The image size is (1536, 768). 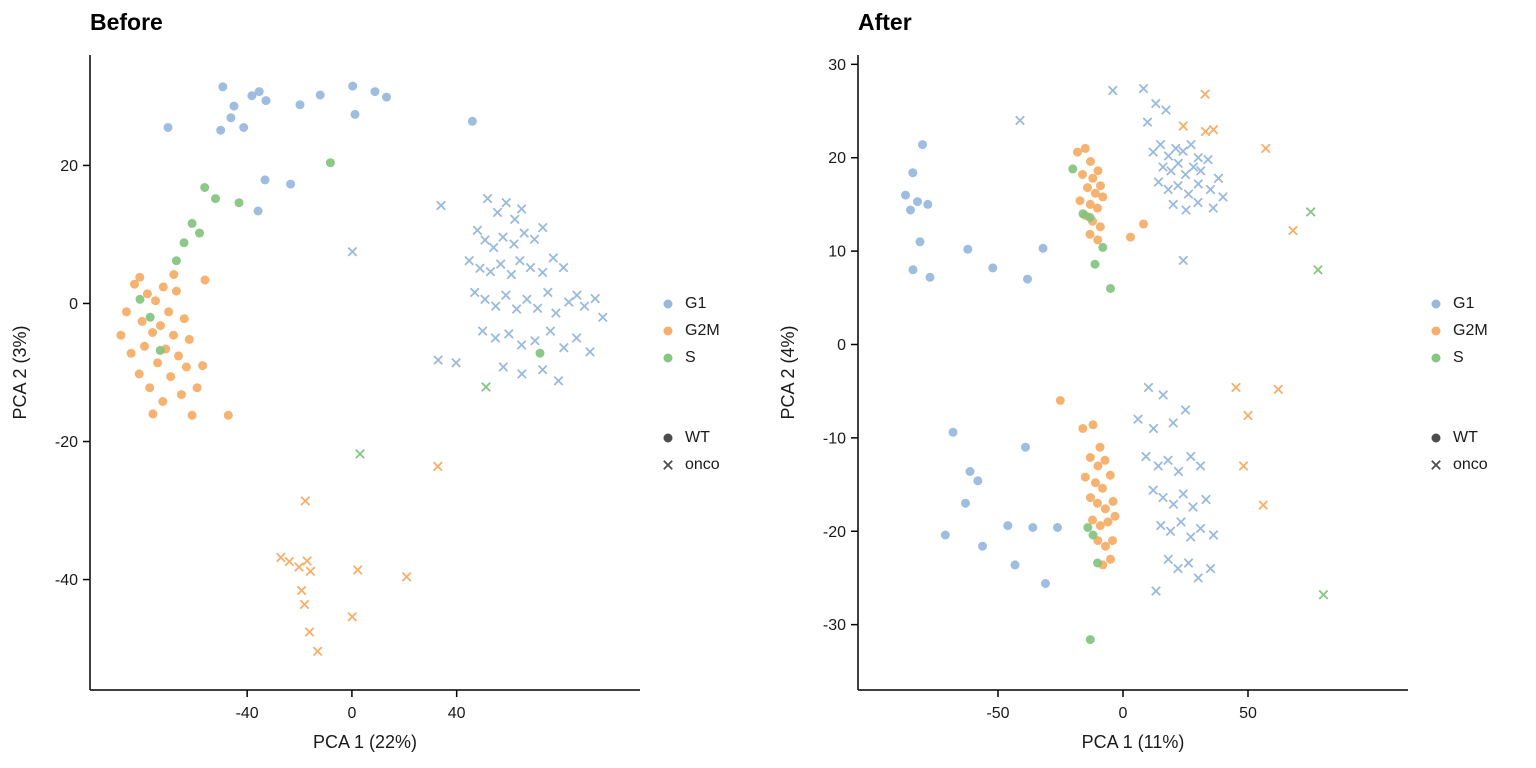 What do you see at coordinates (713, 384) in the screenshot?
I see `before-legend: G1 G2M S WT onco` at bounding box center [713, 384].